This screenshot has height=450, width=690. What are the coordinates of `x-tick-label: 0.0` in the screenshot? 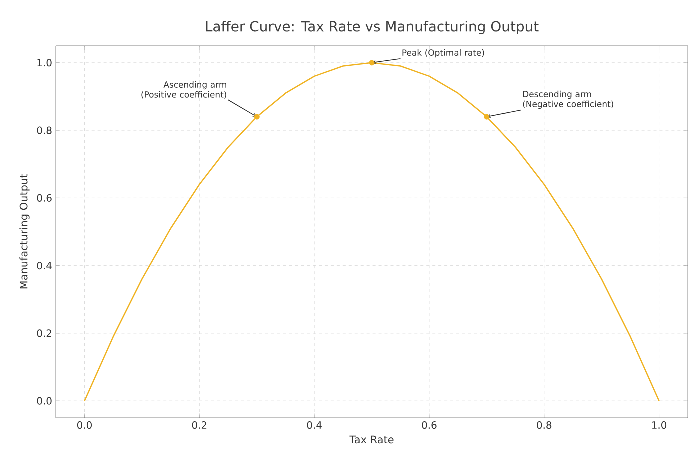 It's located at (84, 426).